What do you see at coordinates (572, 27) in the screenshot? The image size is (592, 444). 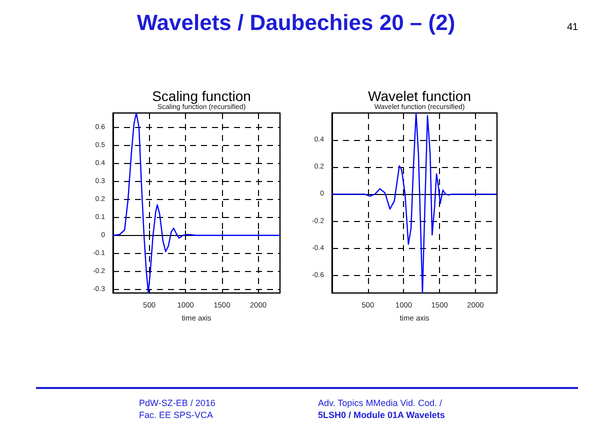 I see `text: 41` at bounding box center [572, 27].